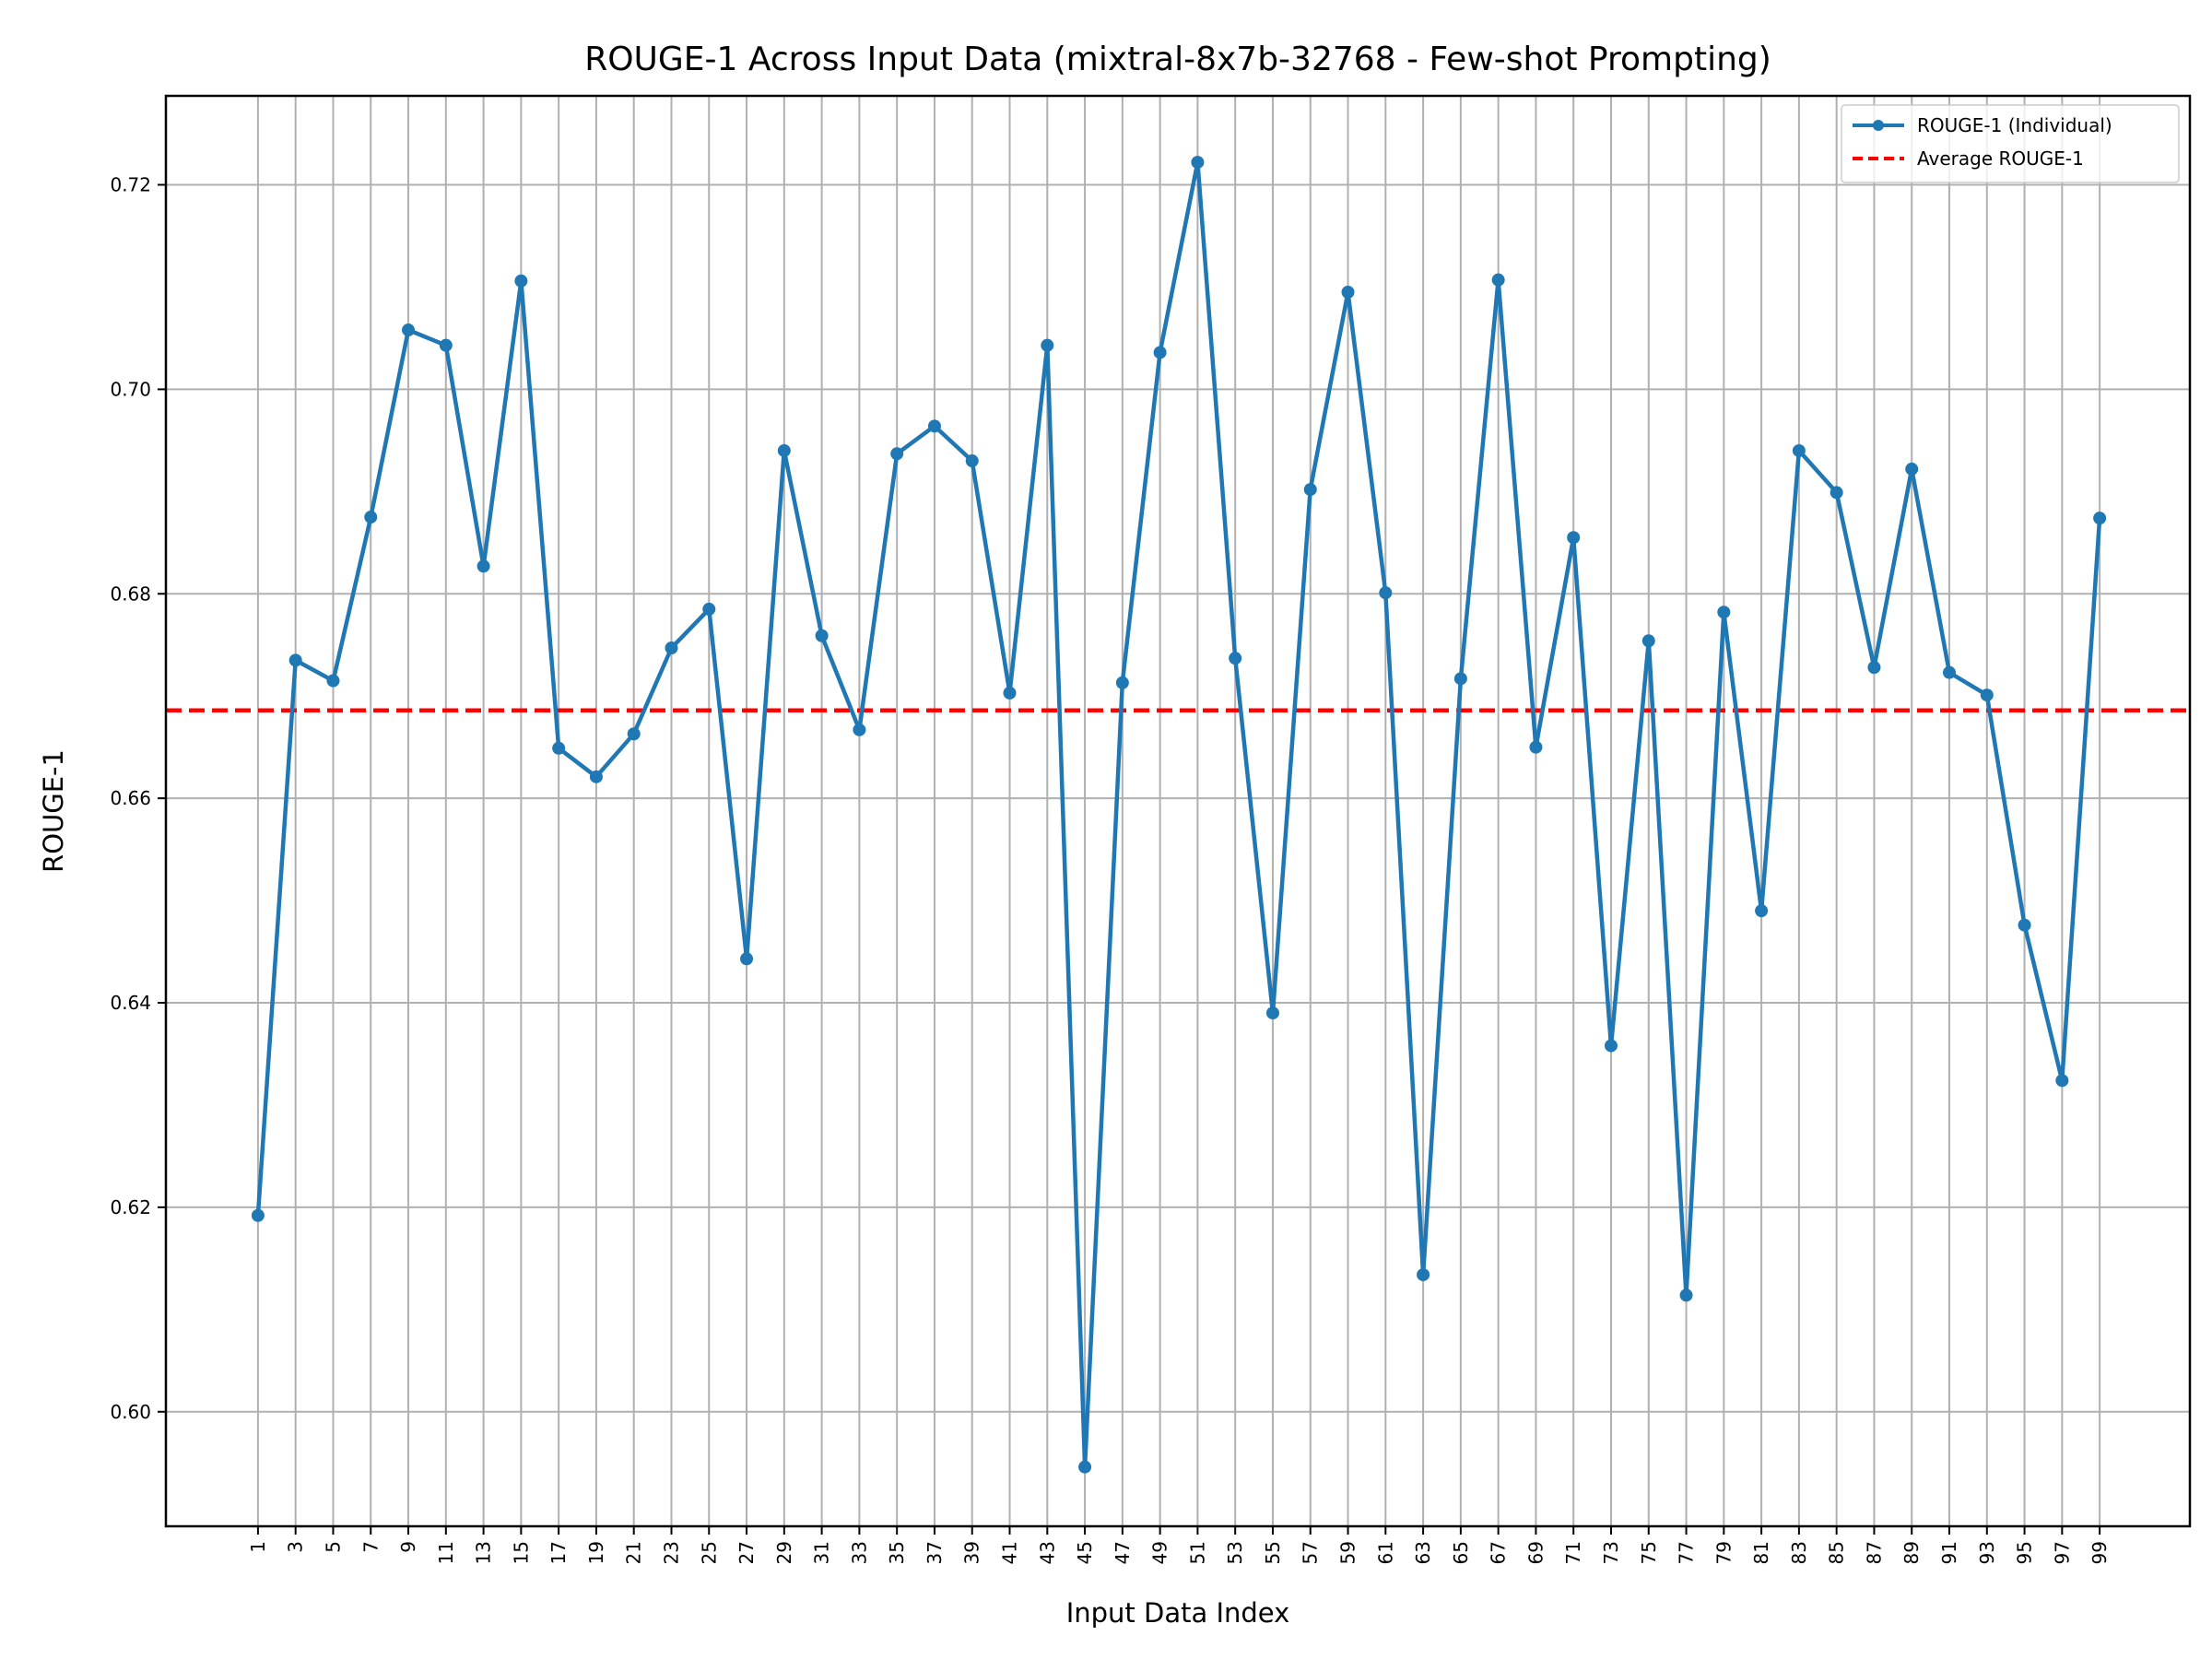  Describe the element at coordinates (2000, 158) in the screenshot. I see `legend-label-average: Average ROUGE-1` at that location.